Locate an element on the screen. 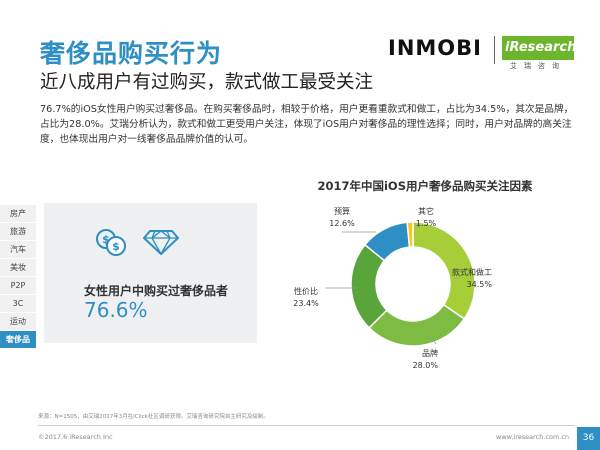  slice-value-label: 1.5% is located at coordinates (426, 223).